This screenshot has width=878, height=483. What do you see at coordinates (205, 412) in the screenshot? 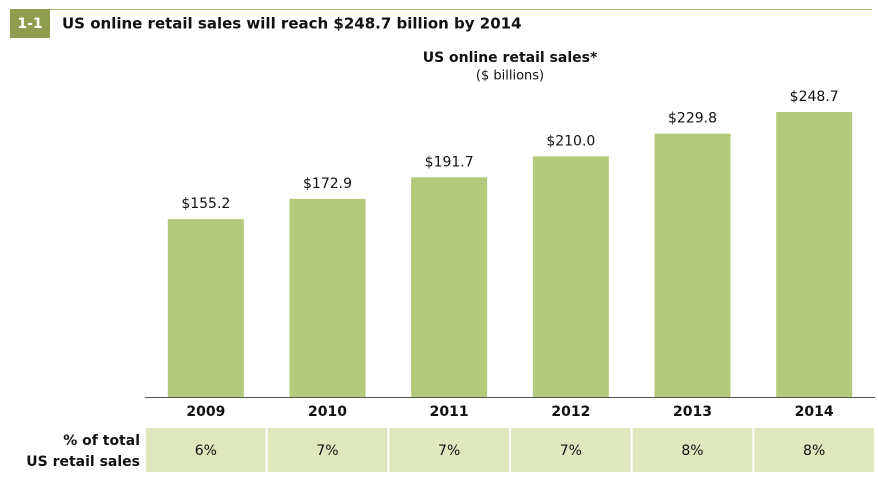
I see `x-tick-label: 2009` at bounding box center [205, 412].